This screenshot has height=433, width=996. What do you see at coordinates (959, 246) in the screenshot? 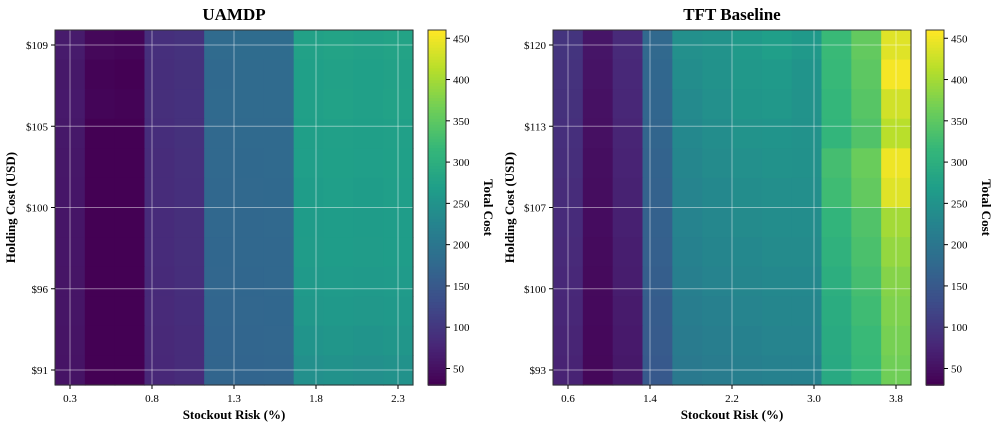
I see `colorbar-tick-label: 200` at bounding box center [959, 246].